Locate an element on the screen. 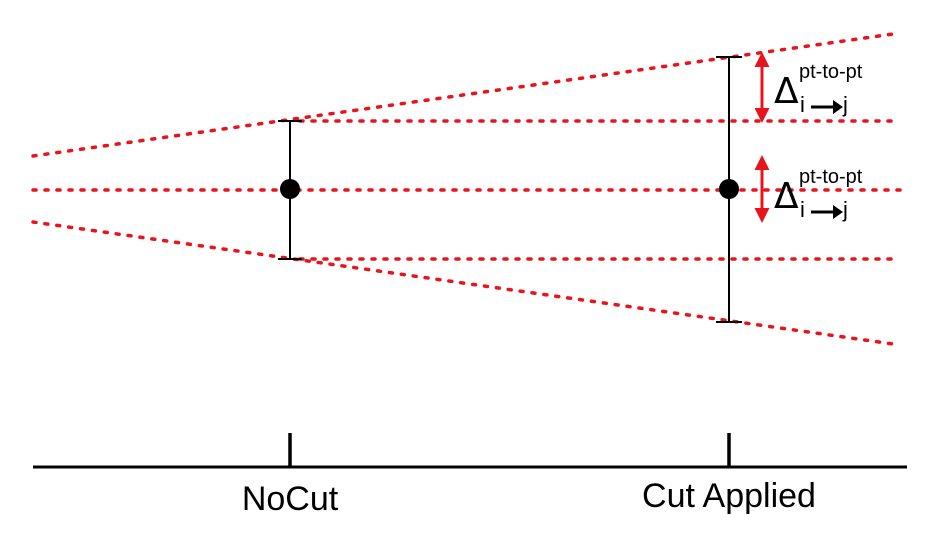  x-axis-label-nocut: NoCut is located at coordinates (290, 499).